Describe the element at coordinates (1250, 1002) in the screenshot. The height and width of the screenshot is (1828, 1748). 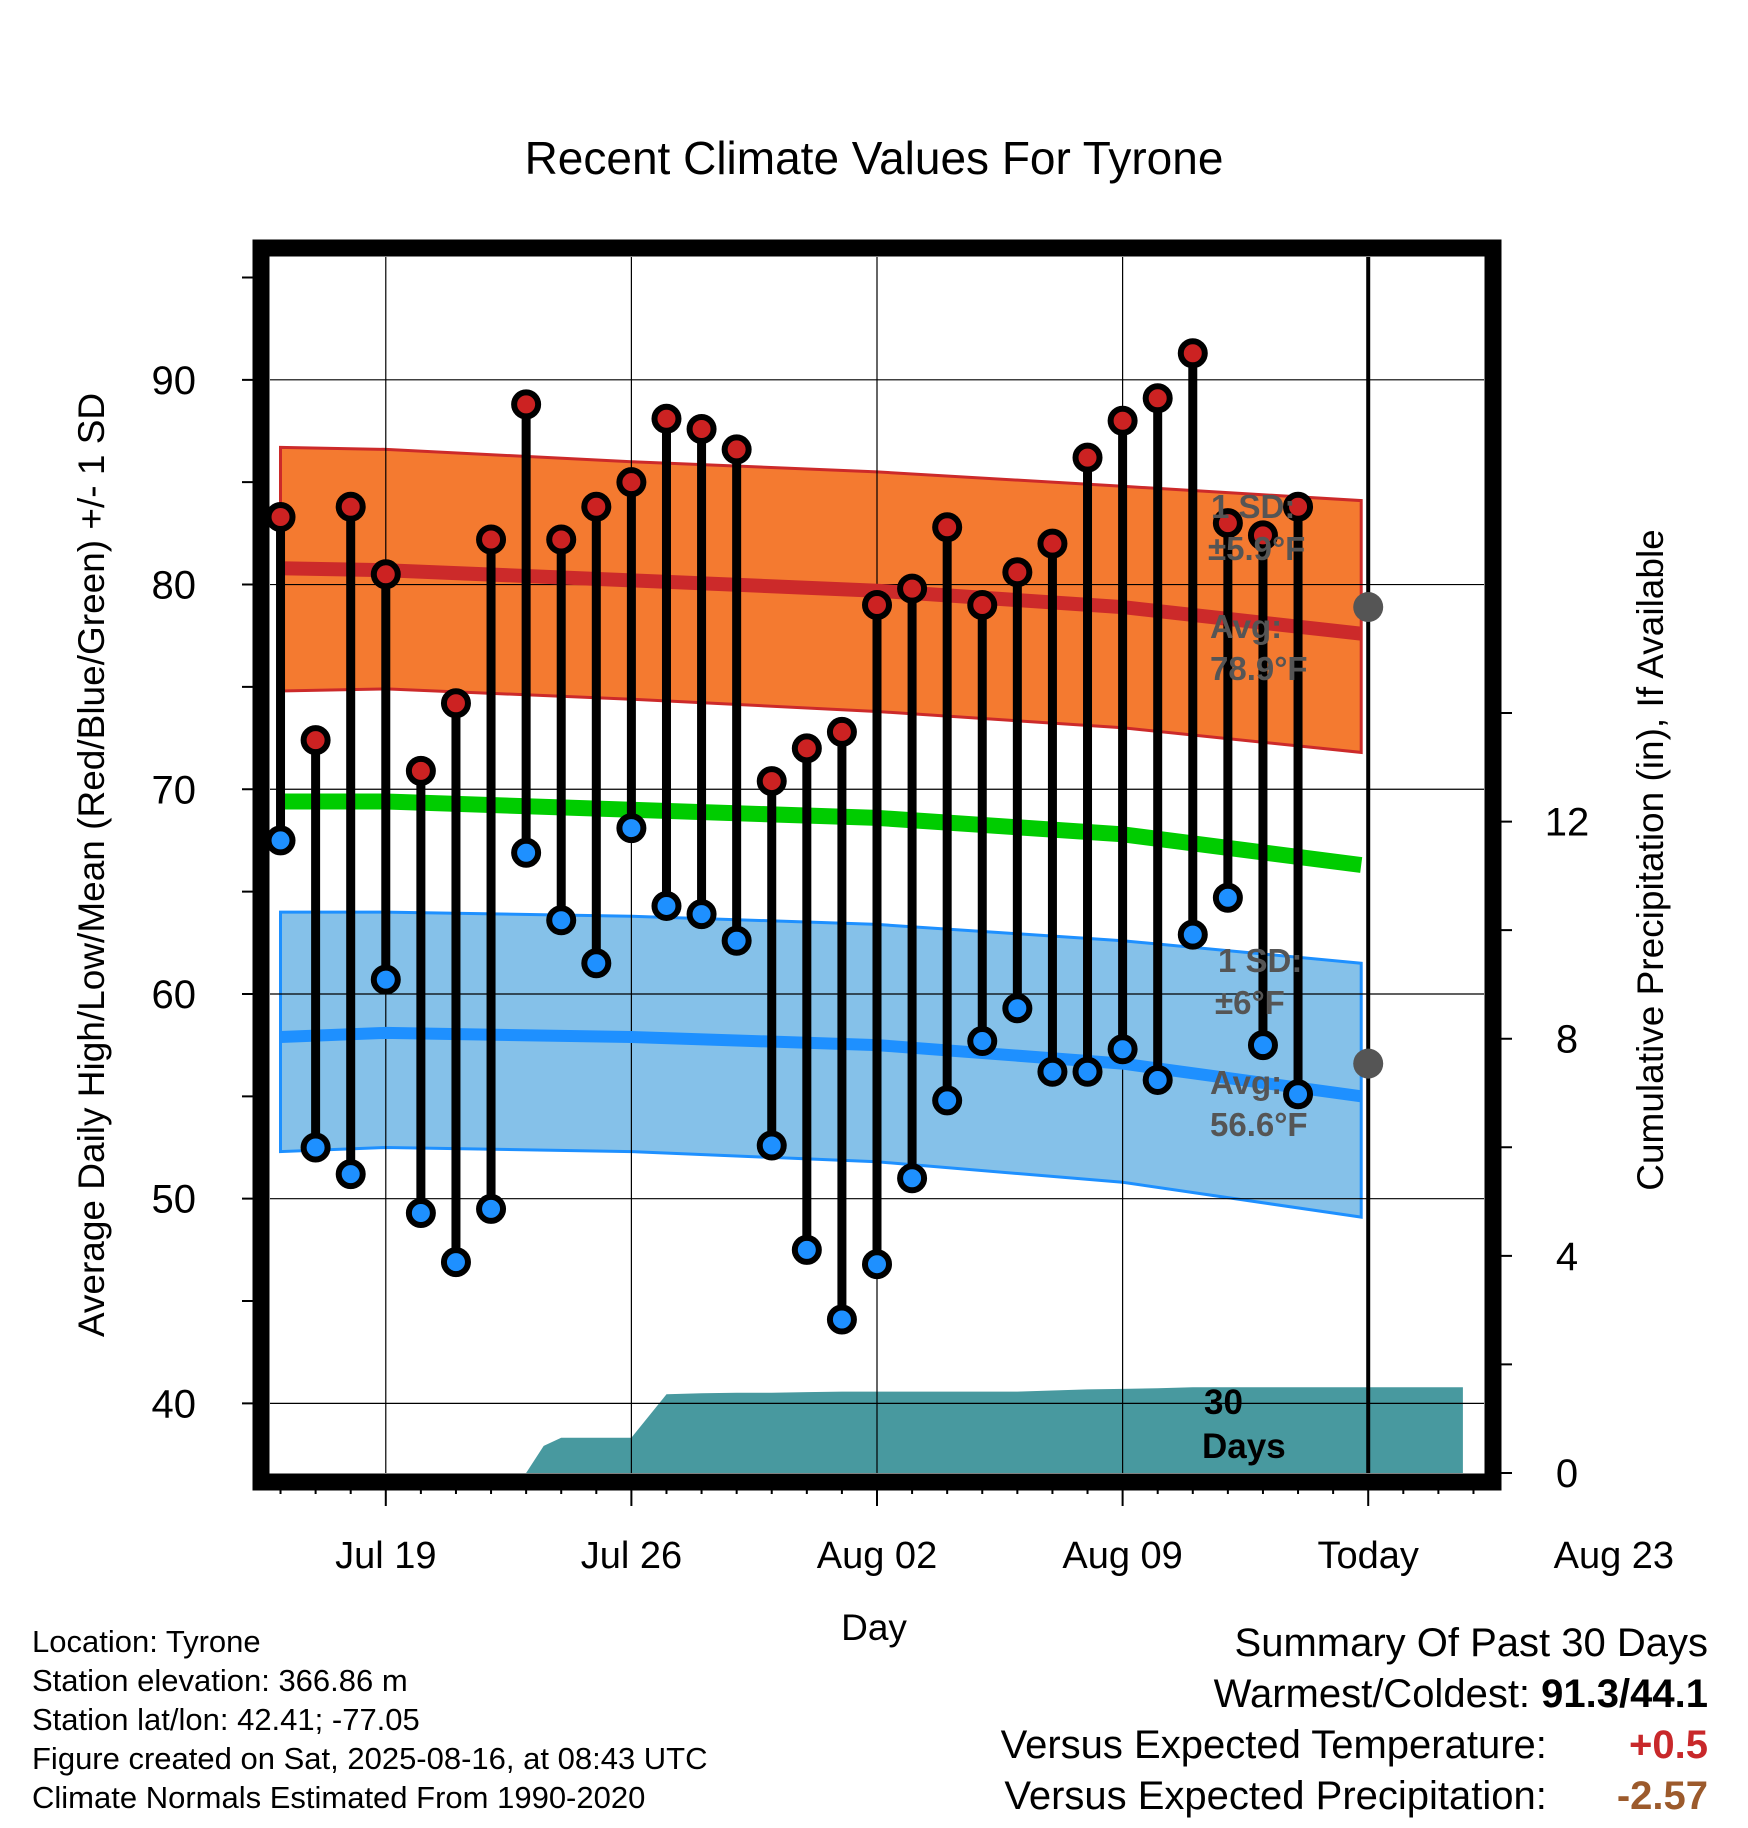
I see `low-sd-value: ±6°F` at that location.